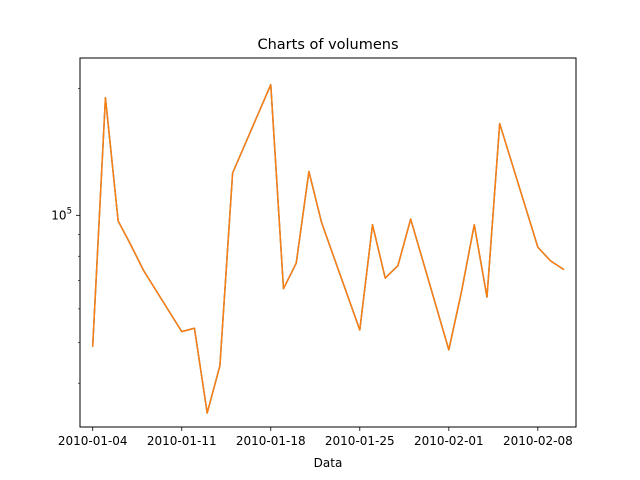  I want to click on x-tick-label: 2010-01-11, so click(182, 441).